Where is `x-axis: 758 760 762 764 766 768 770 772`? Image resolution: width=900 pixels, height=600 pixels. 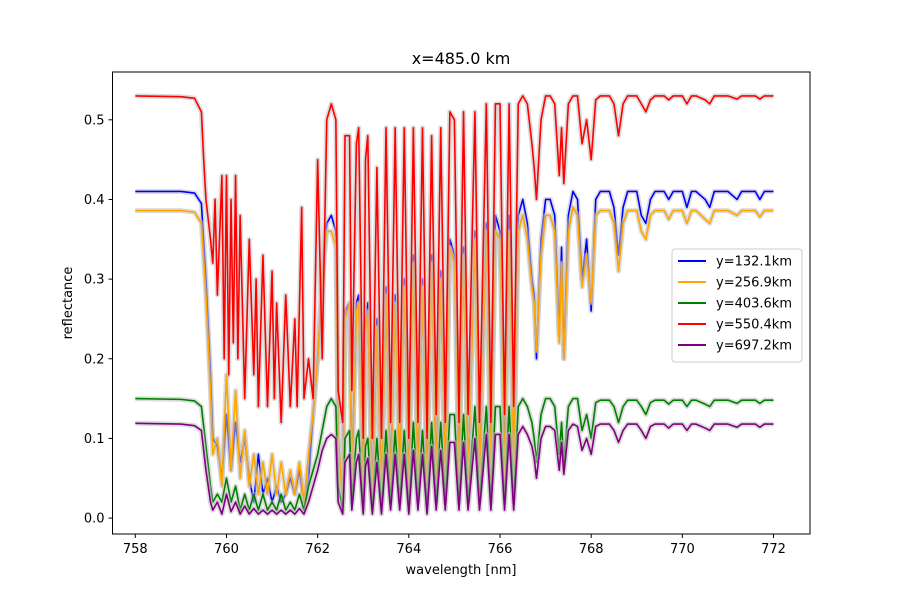 x-axis: 758 760 762 764 766 768 770 772 is located at coordinates (454, 545).